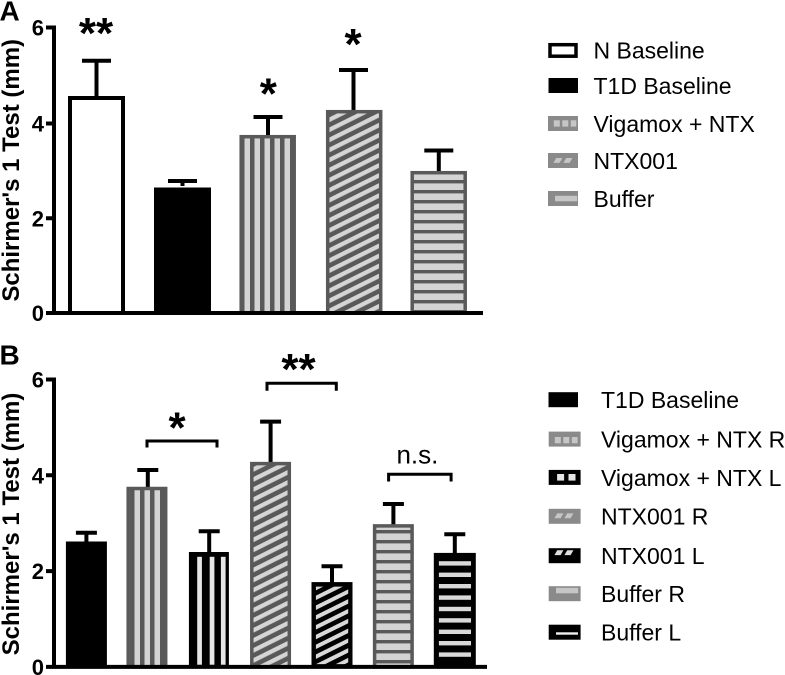 The height and width of the screenshot is (675, 785). Describe the element at coordinates (624, 199) in the screenshot. I see `svg-text: Buffer` at that location.